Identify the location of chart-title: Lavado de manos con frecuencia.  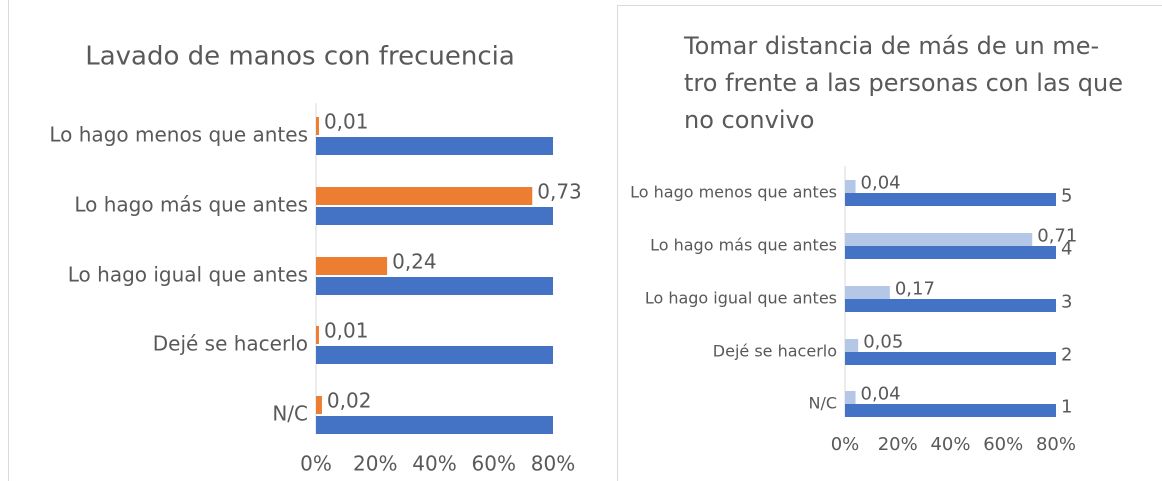
(300, 57).